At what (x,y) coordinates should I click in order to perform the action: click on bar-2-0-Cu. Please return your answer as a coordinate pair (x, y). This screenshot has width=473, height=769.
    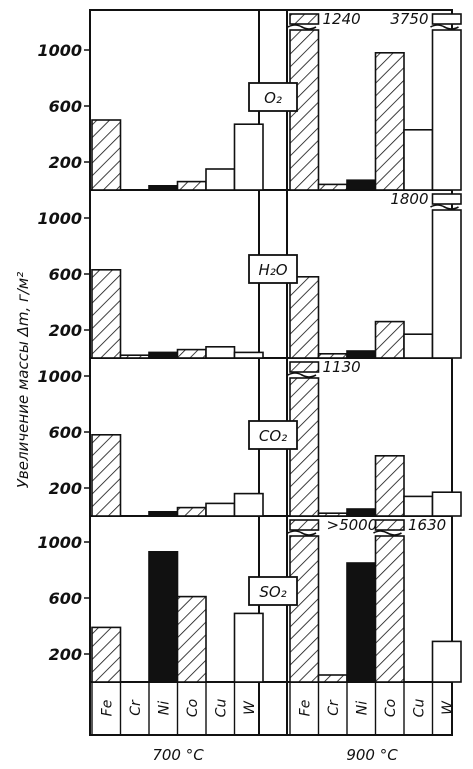
    Looking at the image, I should click on (220, 509).